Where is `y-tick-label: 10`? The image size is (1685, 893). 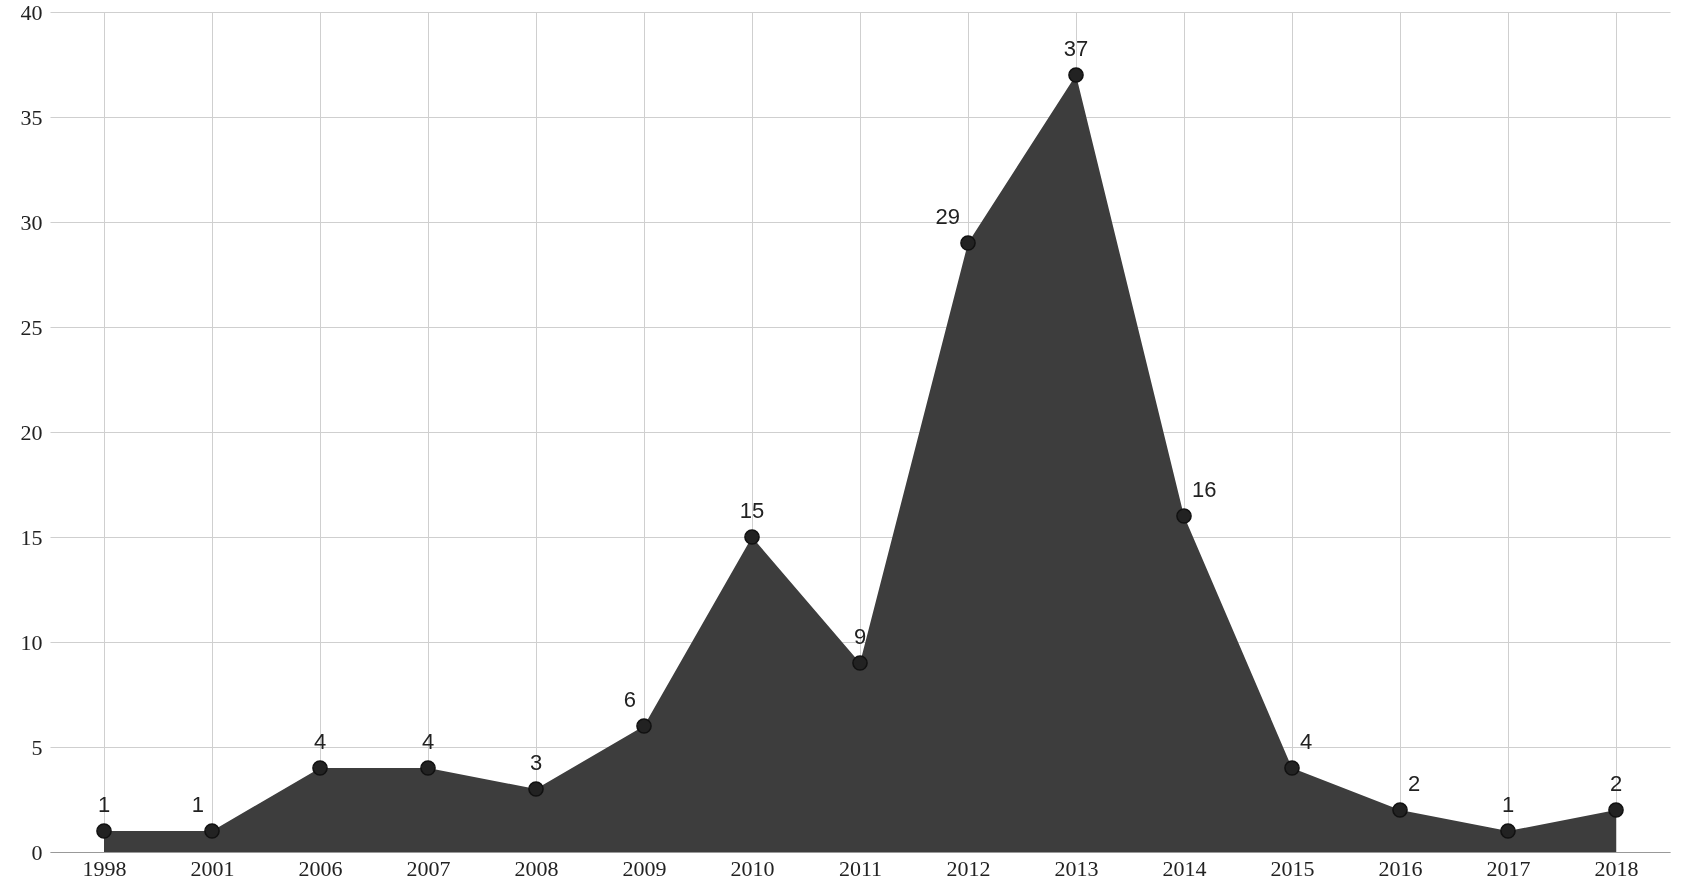
y-tick-label: 10 is located at coordinates (31, 642).